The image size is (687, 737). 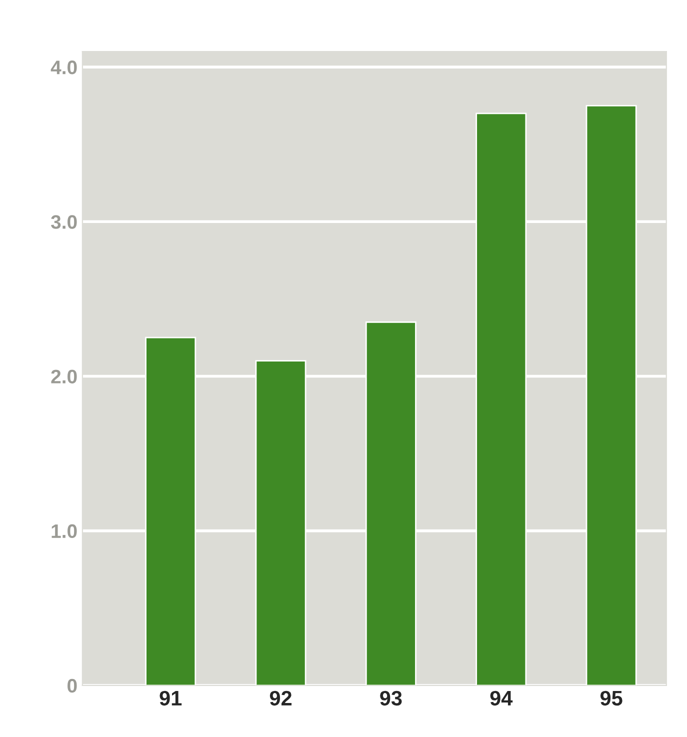 What do you see at coordinates (64, 377) in the screenshot?
I see `y-tick-label: 2.0` at bounding box center [64, 377].